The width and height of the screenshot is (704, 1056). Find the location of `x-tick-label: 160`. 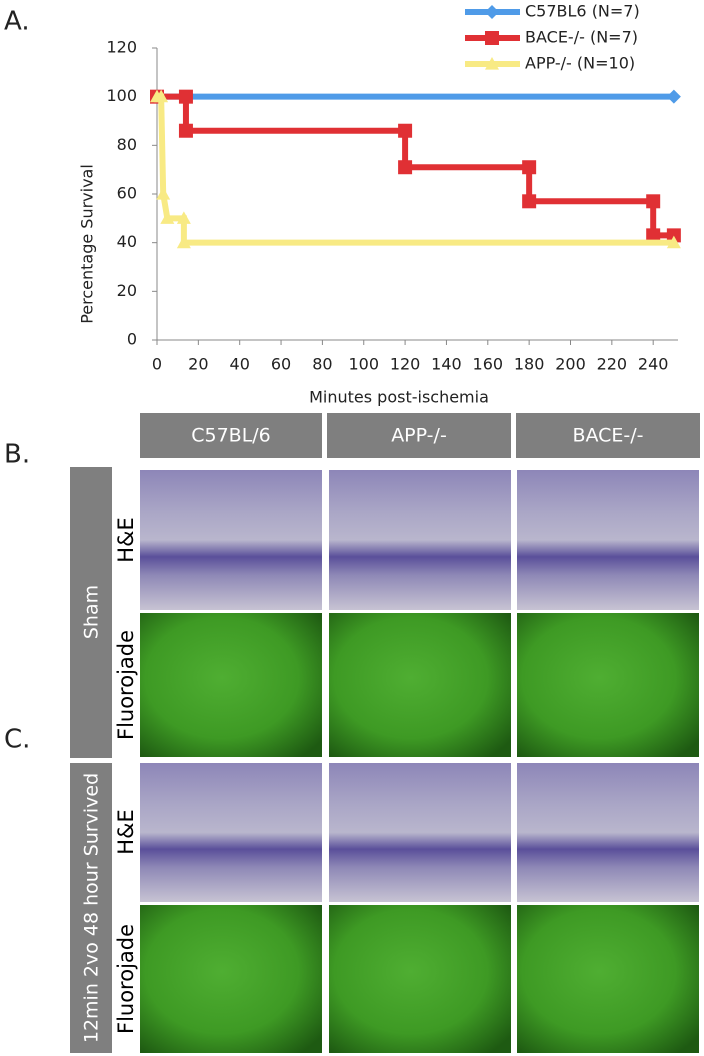

x-tick-label: 160 is located at coordinates (488, 364).